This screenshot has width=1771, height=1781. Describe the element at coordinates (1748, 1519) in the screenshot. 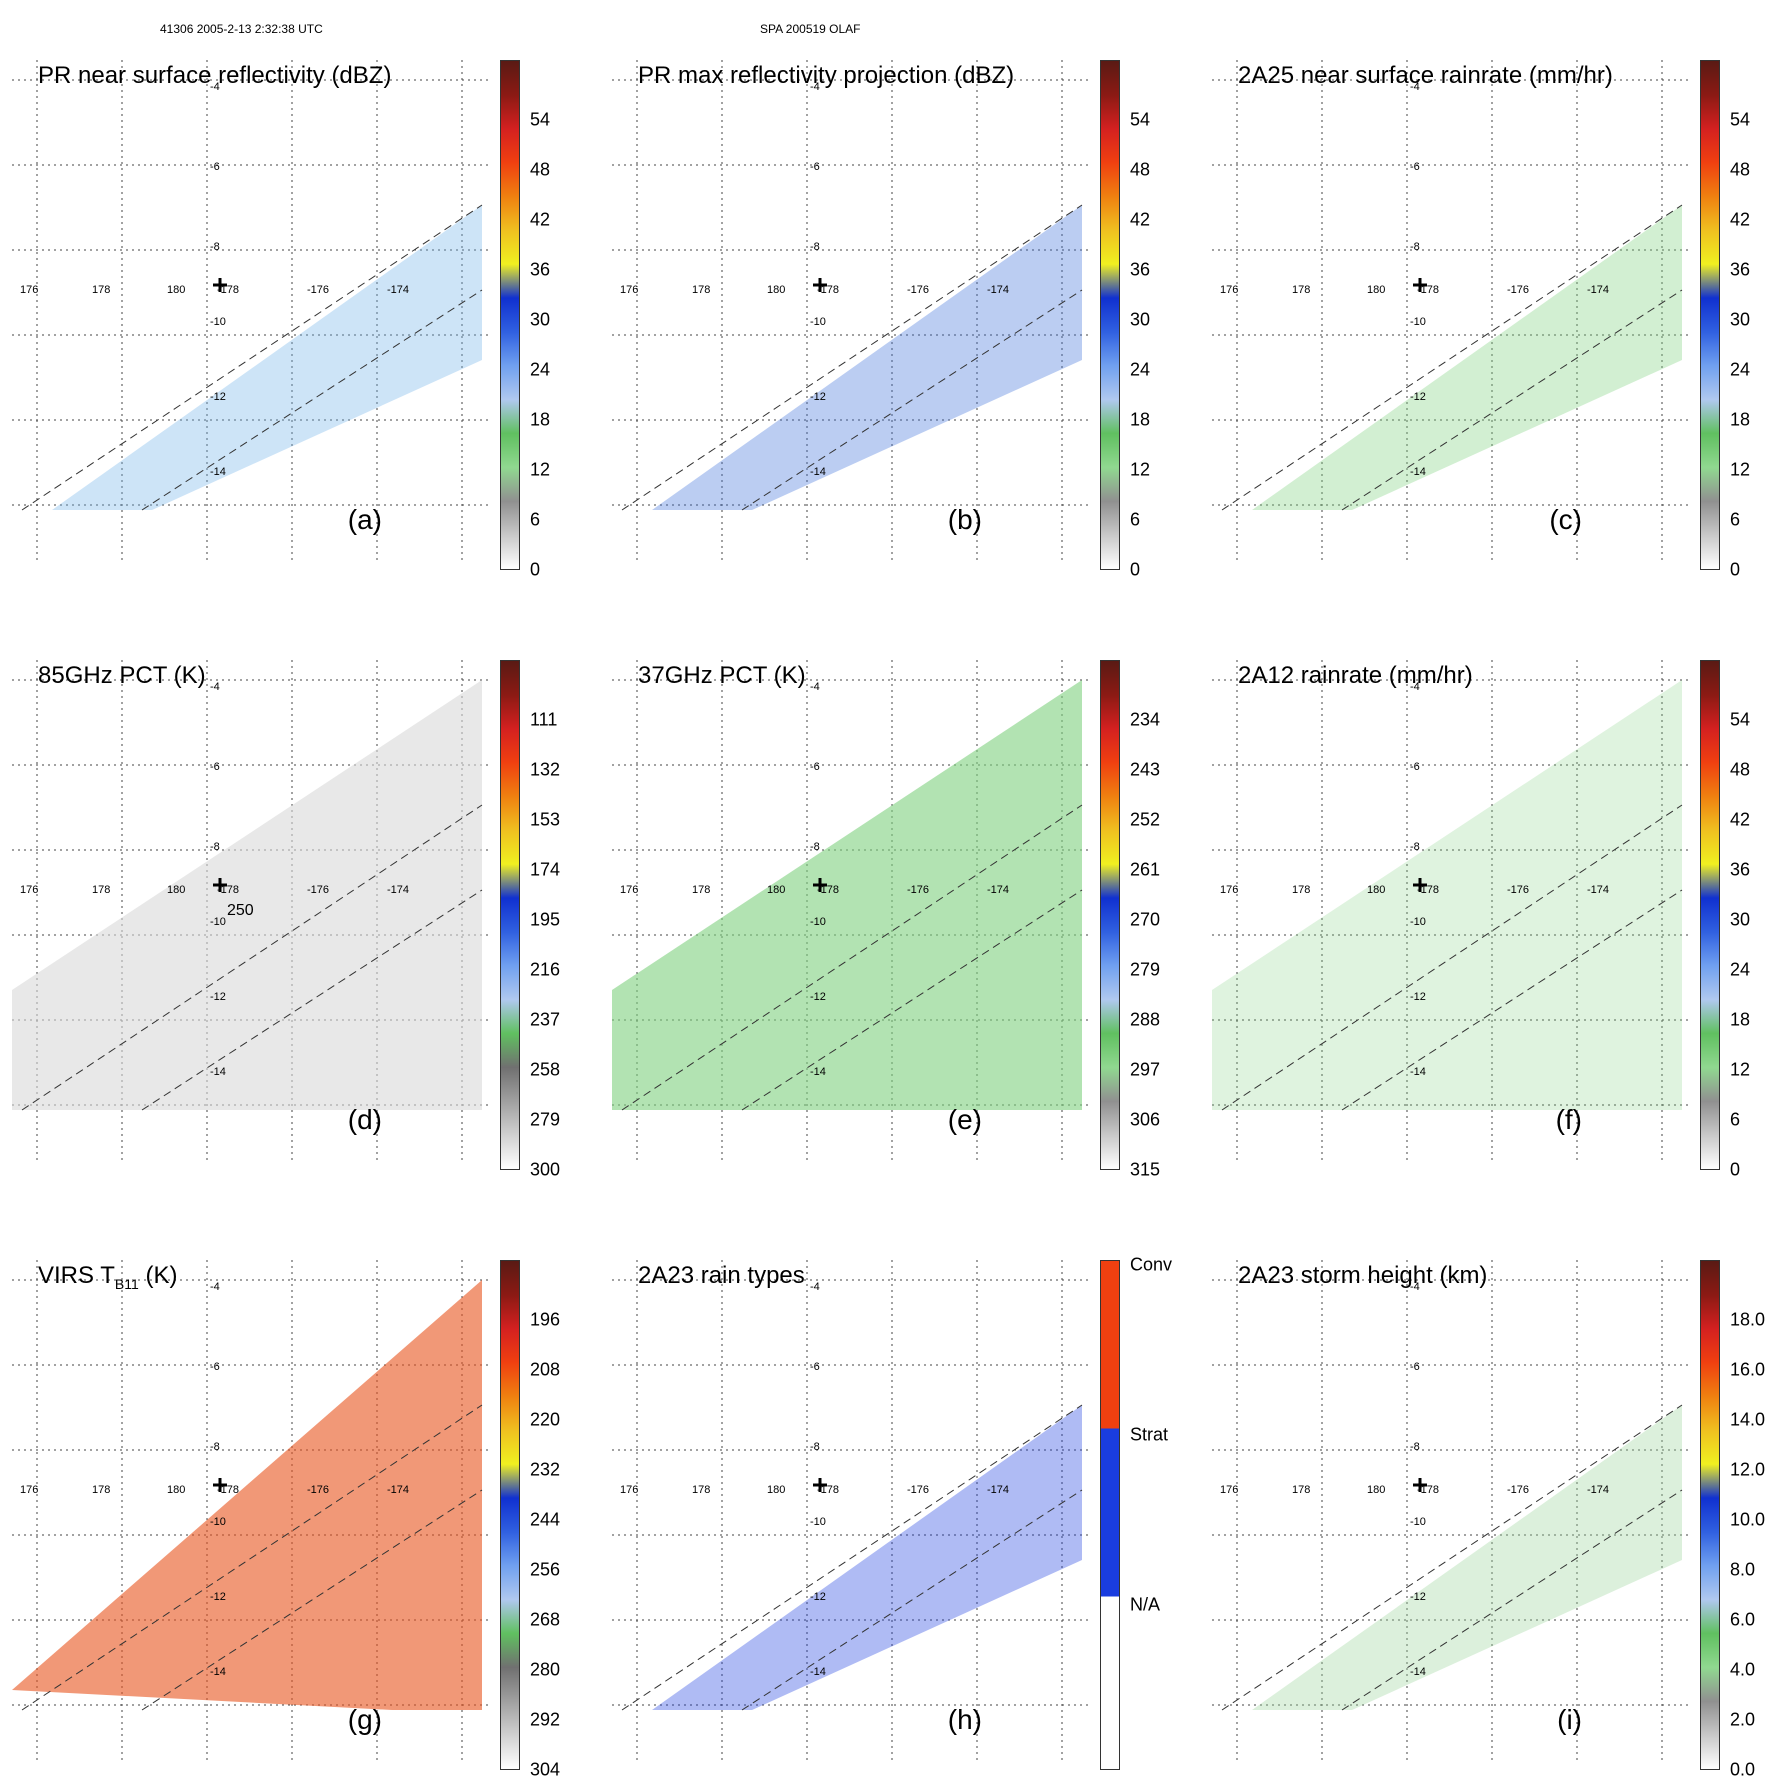

I see `colorbar-tick-label: 10.0` at that location.